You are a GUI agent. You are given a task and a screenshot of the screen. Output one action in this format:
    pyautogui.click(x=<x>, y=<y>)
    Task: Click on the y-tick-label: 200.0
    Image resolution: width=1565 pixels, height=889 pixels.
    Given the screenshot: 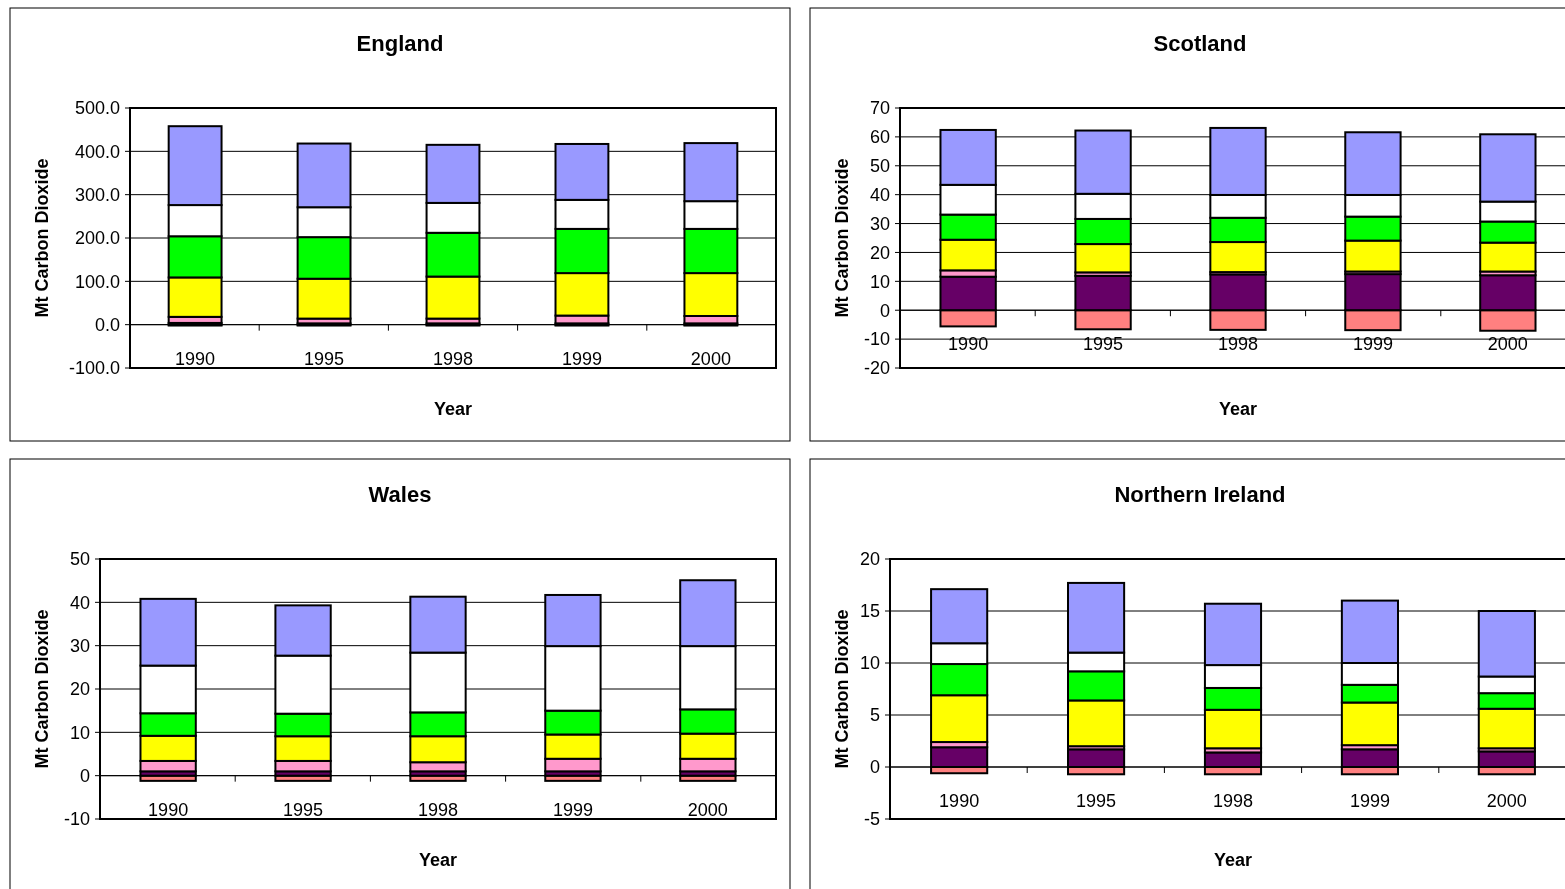 What is the action you would take?
    pyautogui.click(x=97, y=238)
    